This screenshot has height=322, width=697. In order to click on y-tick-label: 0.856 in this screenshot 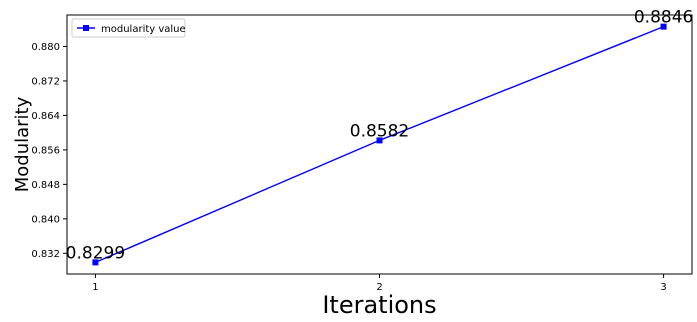, I will do `click(45, 150)`.